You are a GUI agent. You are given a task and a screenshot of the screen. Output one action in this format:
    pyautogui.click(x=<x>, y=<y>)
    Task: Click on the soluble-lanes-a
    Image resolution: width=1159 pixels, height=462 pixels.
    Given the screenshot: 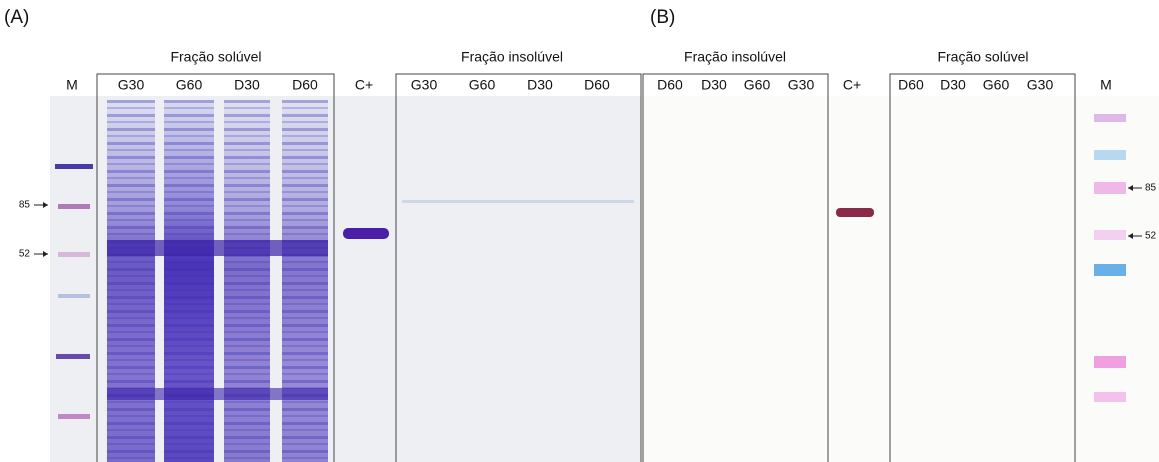 What is the action you would take?
    pyautogui.click(x=217, y=281)
    